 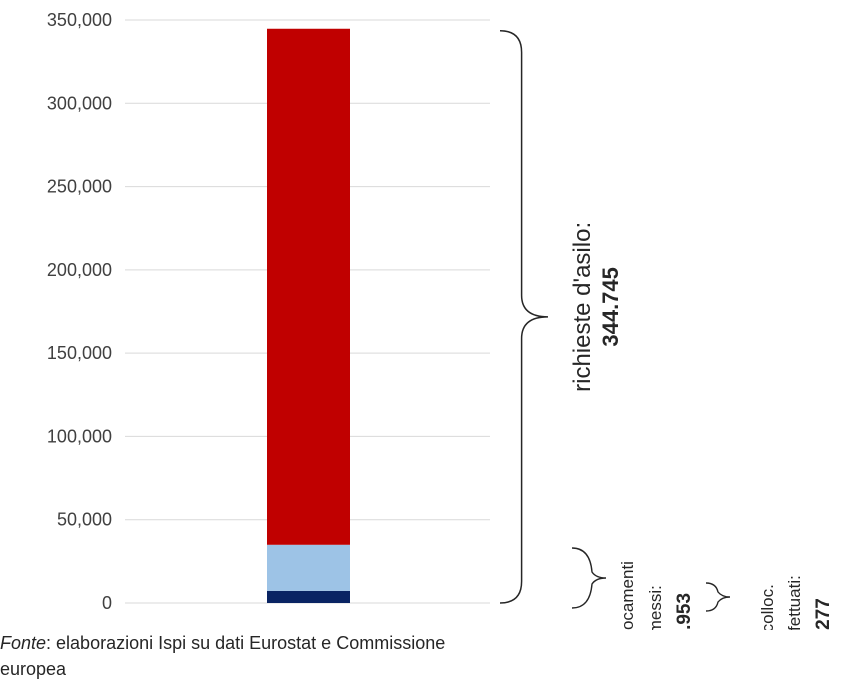 I want to click on y-tick-label: 0, so click(x=107, y=603).